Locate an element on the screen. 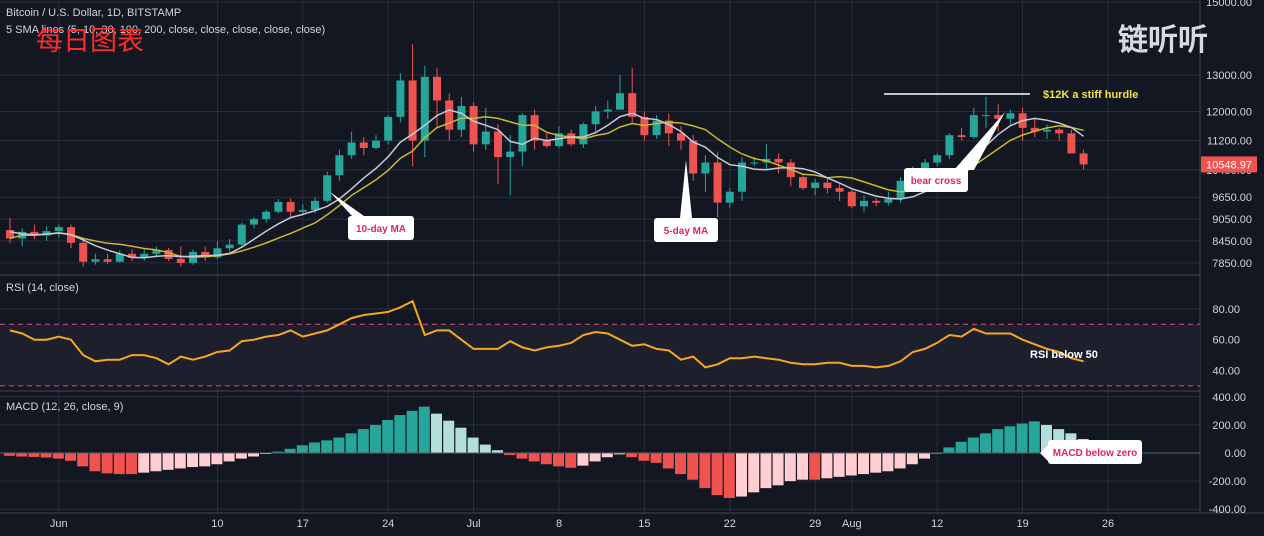 This screenshot has height=536, width=1264. rsi-band-fill is located at coordinates (600, 355).